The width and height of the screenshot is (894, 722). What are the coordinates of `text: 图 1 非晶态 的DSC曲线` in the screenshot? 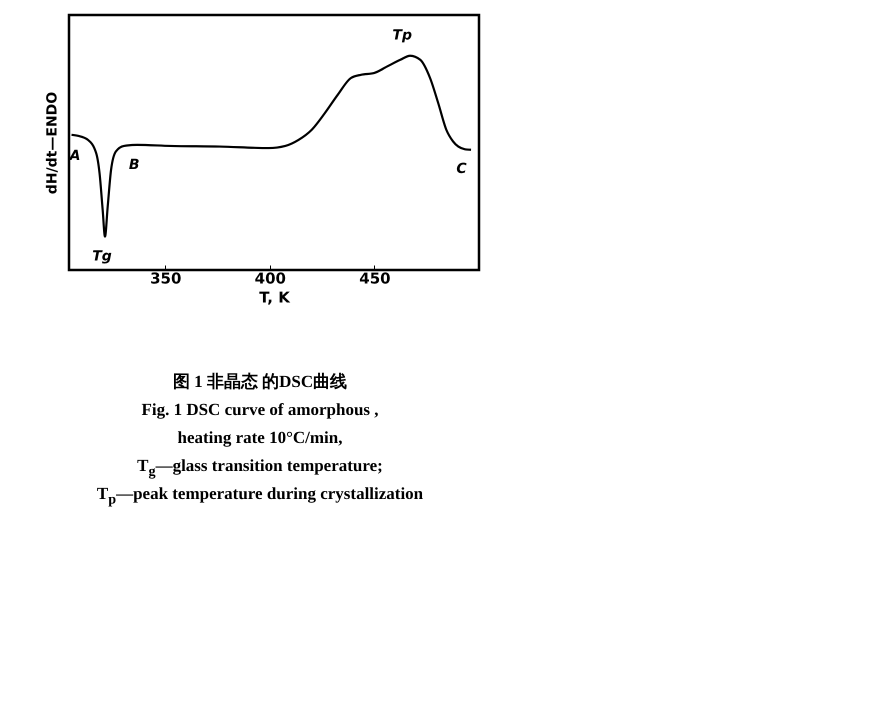 It's located at (260, 382).